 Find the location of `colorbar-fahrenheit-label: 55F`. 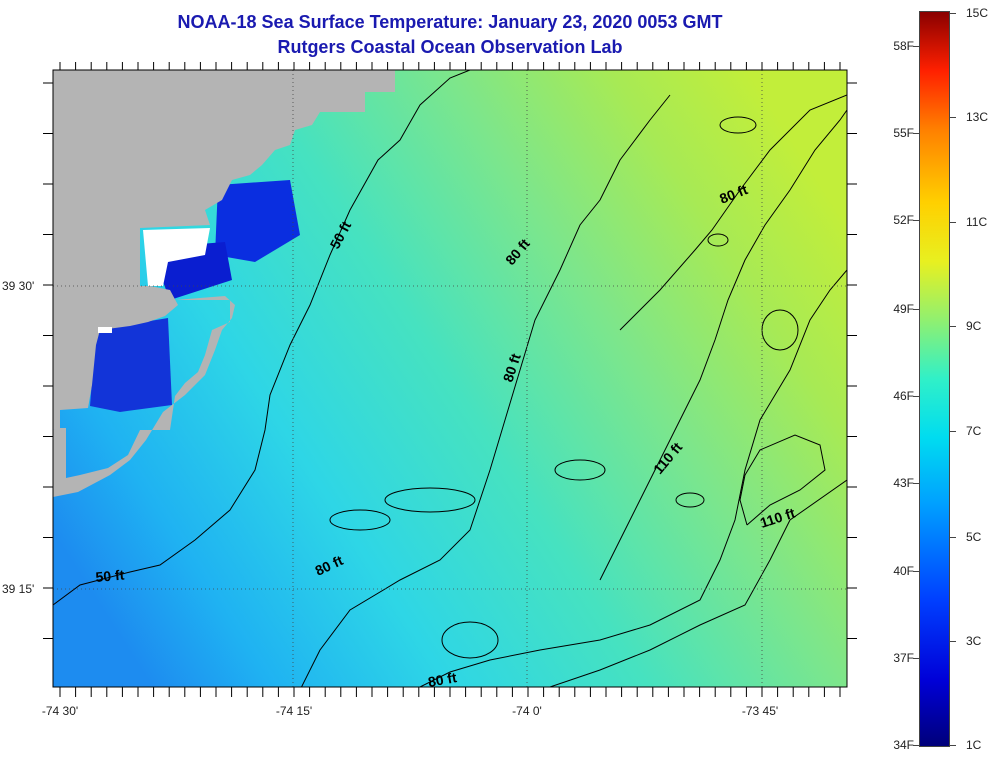

colorbar-fahrenheit-label: 55F is located at coordinates (903, 133).